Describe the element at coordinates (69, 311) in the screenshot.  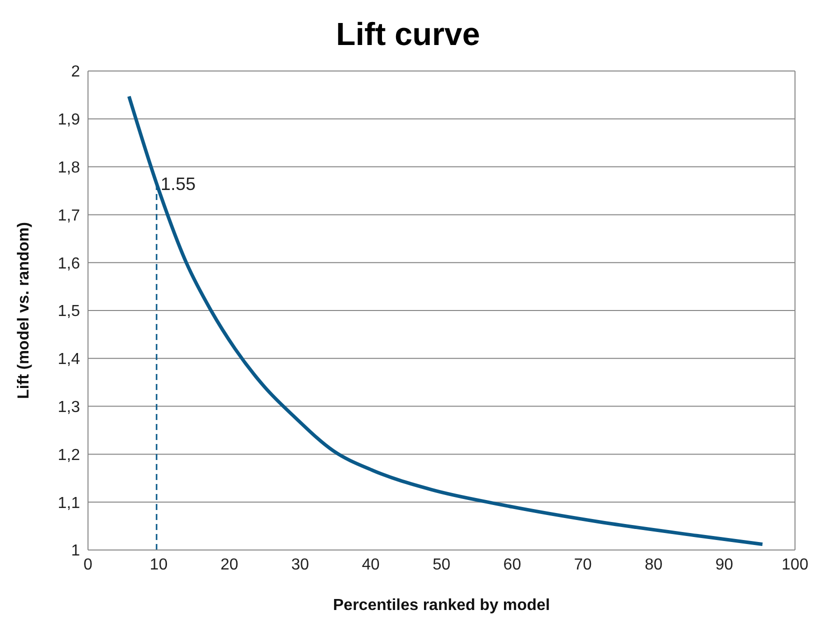
I see `y-tick-label: 1,5` at that location.